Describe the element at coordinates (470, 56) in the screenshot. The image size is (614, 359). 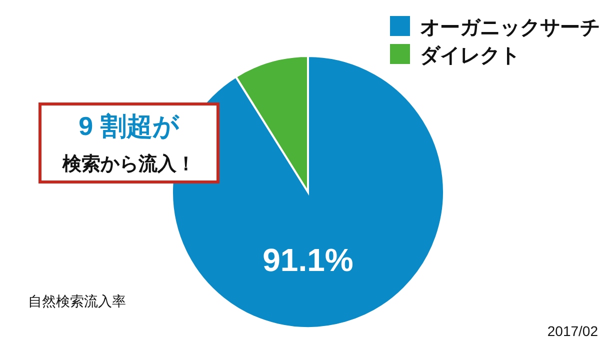
I see `legend-label: ダイレクト` at that location.